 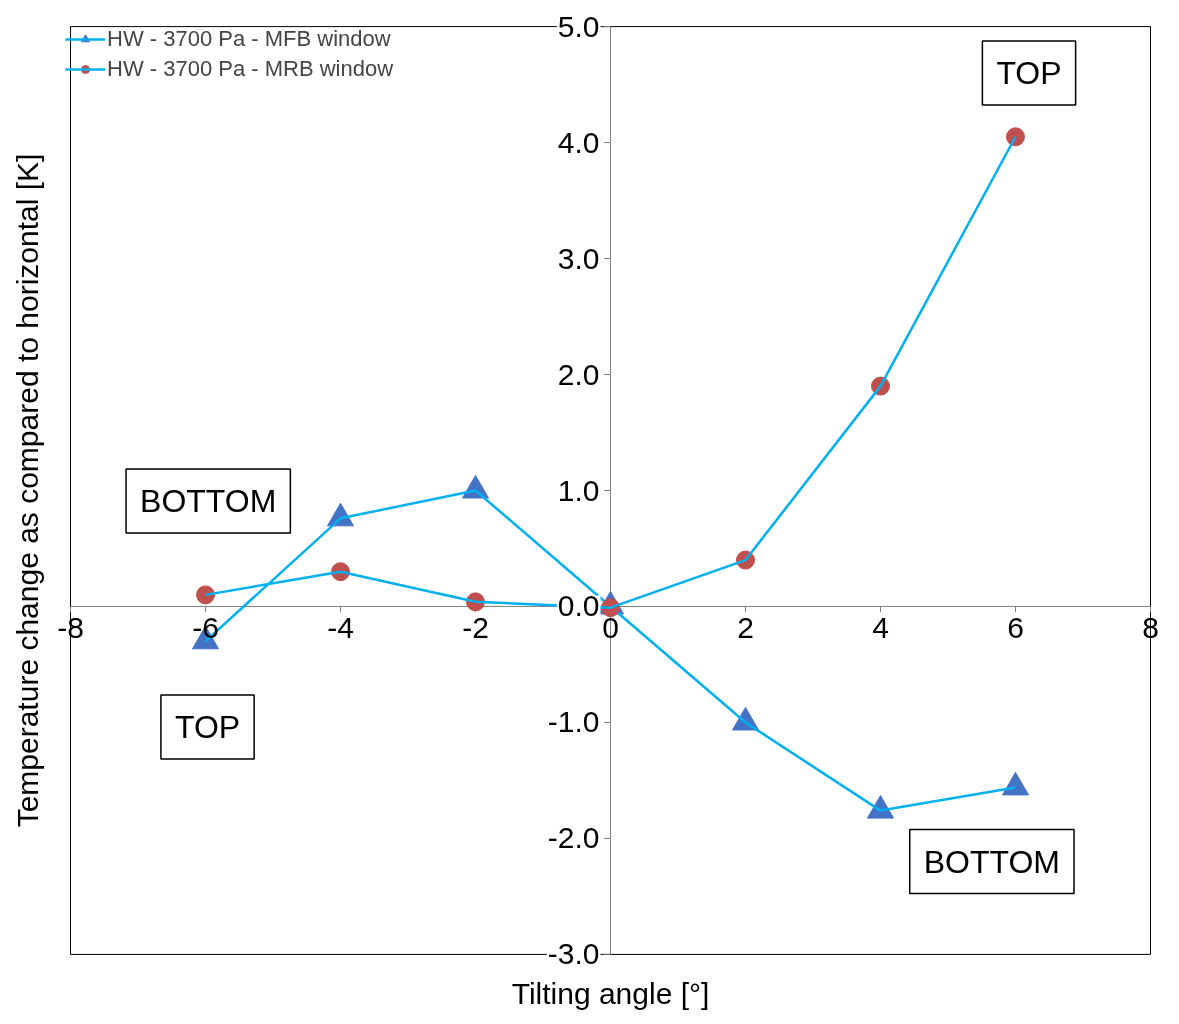 What do you see at coordinates (610, 628) in the screenshot?
I see `x-tick-label: 0` at bounding box center [610, 628].